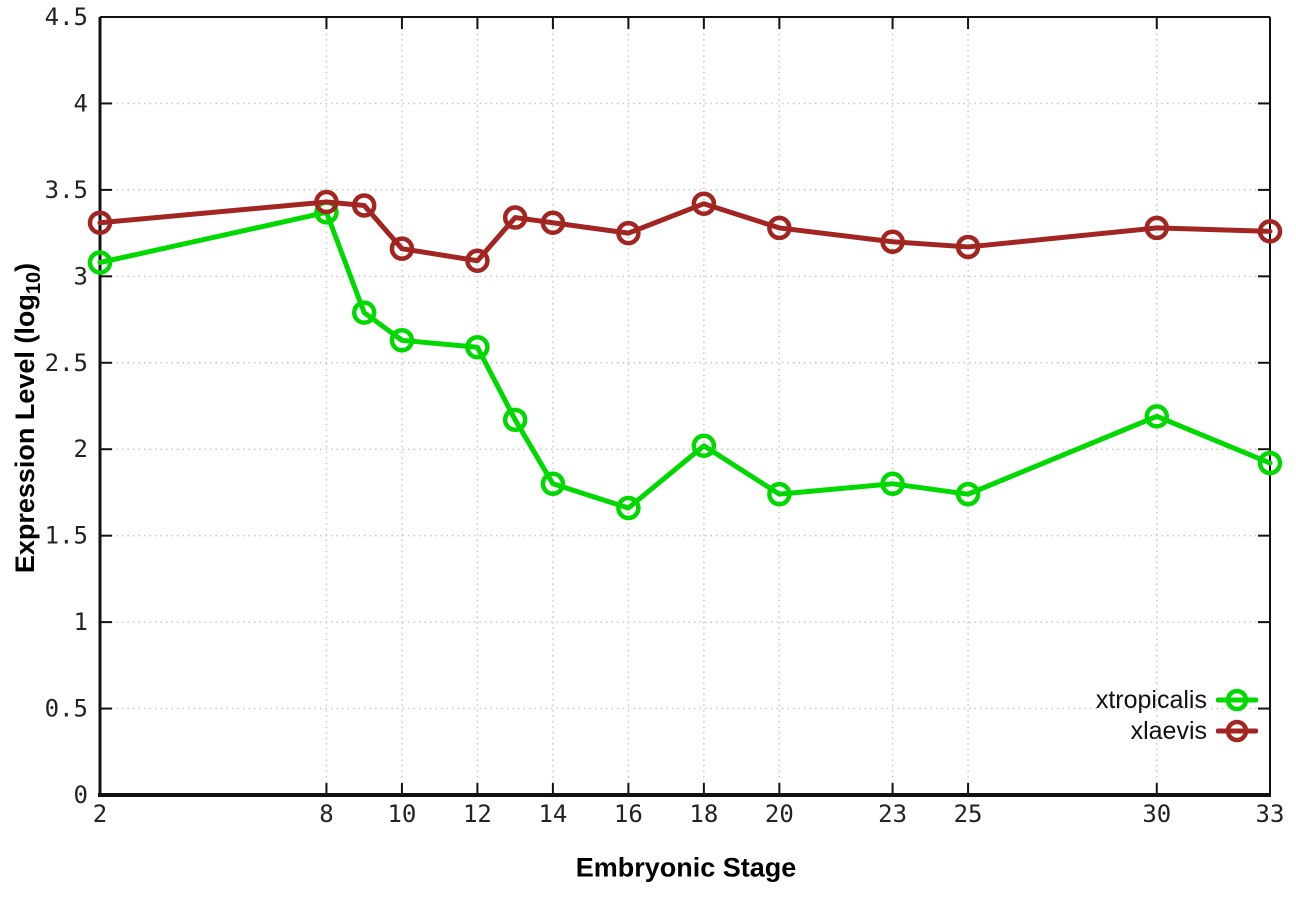 This screenshot has height=907, width=1296. What do you see at coordinates (81, 795) in the screenshot?
I see `y-tick-label: 0` at bounding box center [81, 795].